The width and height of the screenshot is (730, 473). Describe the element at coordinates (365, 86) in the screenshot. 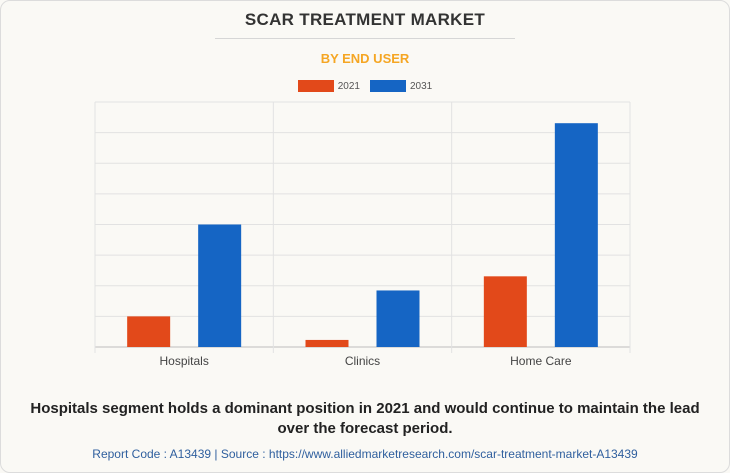

I see `legend: 2021 2031` at that location.